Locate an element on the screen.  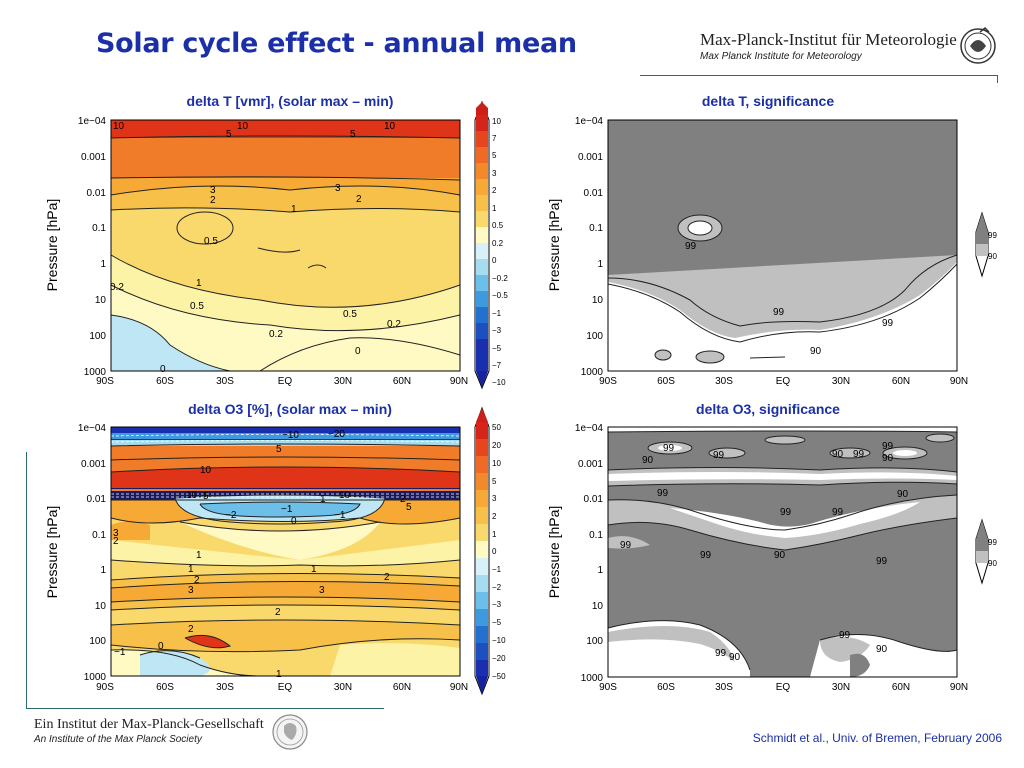
plot-area is located at coordinates (285, 245).